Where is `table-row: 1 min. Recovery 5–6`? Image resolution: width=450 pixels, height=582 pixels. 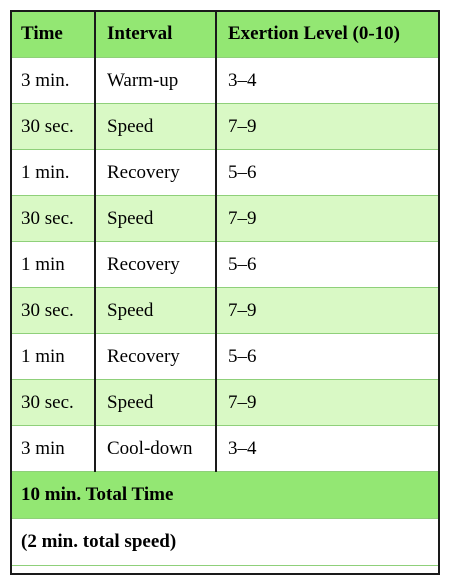
table-row: 1 min. Recovery 5–6 is located at coordinates (225, 172).